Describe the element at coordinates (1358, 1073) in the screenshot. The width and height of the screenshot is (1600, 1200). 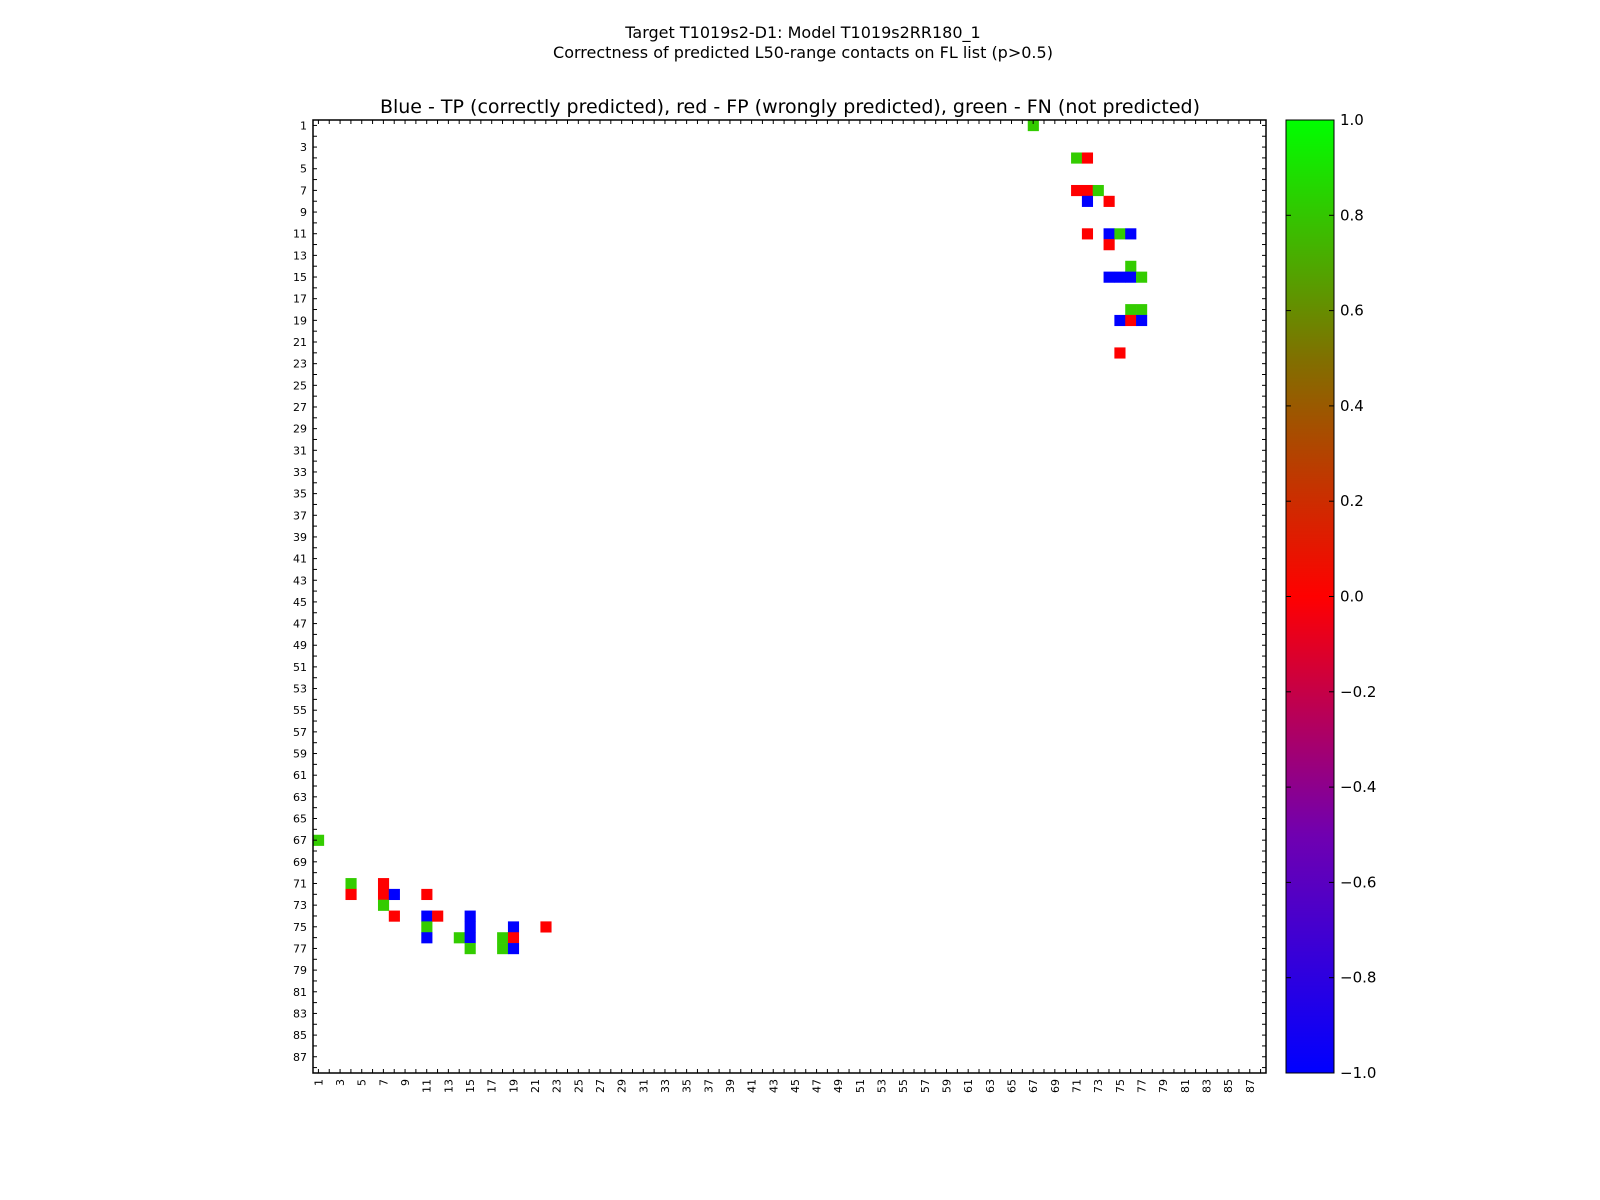
I see `colorbar-tick-label: −1.0` at that location.